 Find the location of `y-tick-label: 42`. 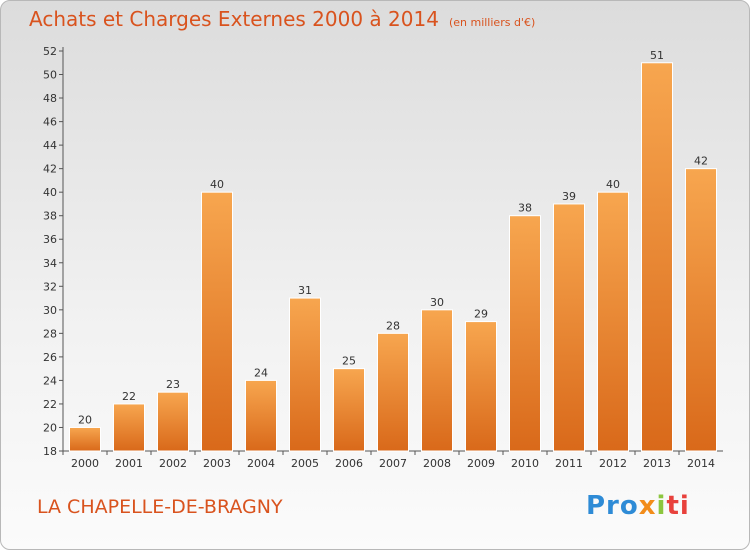

y-tick-label: 42 is located at coordinates (50, 169).